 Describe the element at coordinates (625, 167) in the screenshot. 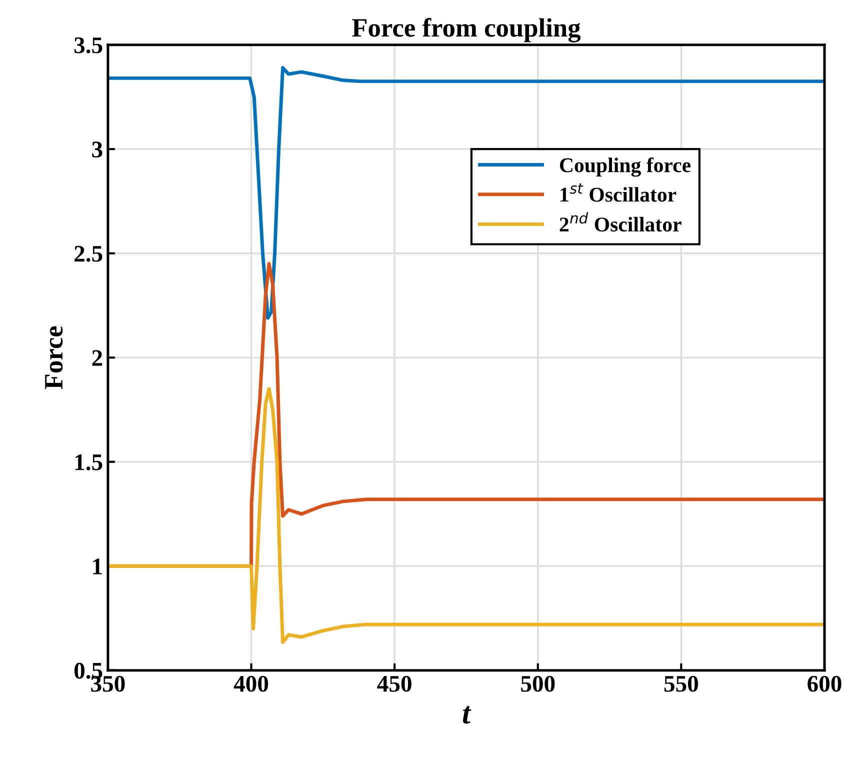

I see `legend-label: Coupling force` at that location.